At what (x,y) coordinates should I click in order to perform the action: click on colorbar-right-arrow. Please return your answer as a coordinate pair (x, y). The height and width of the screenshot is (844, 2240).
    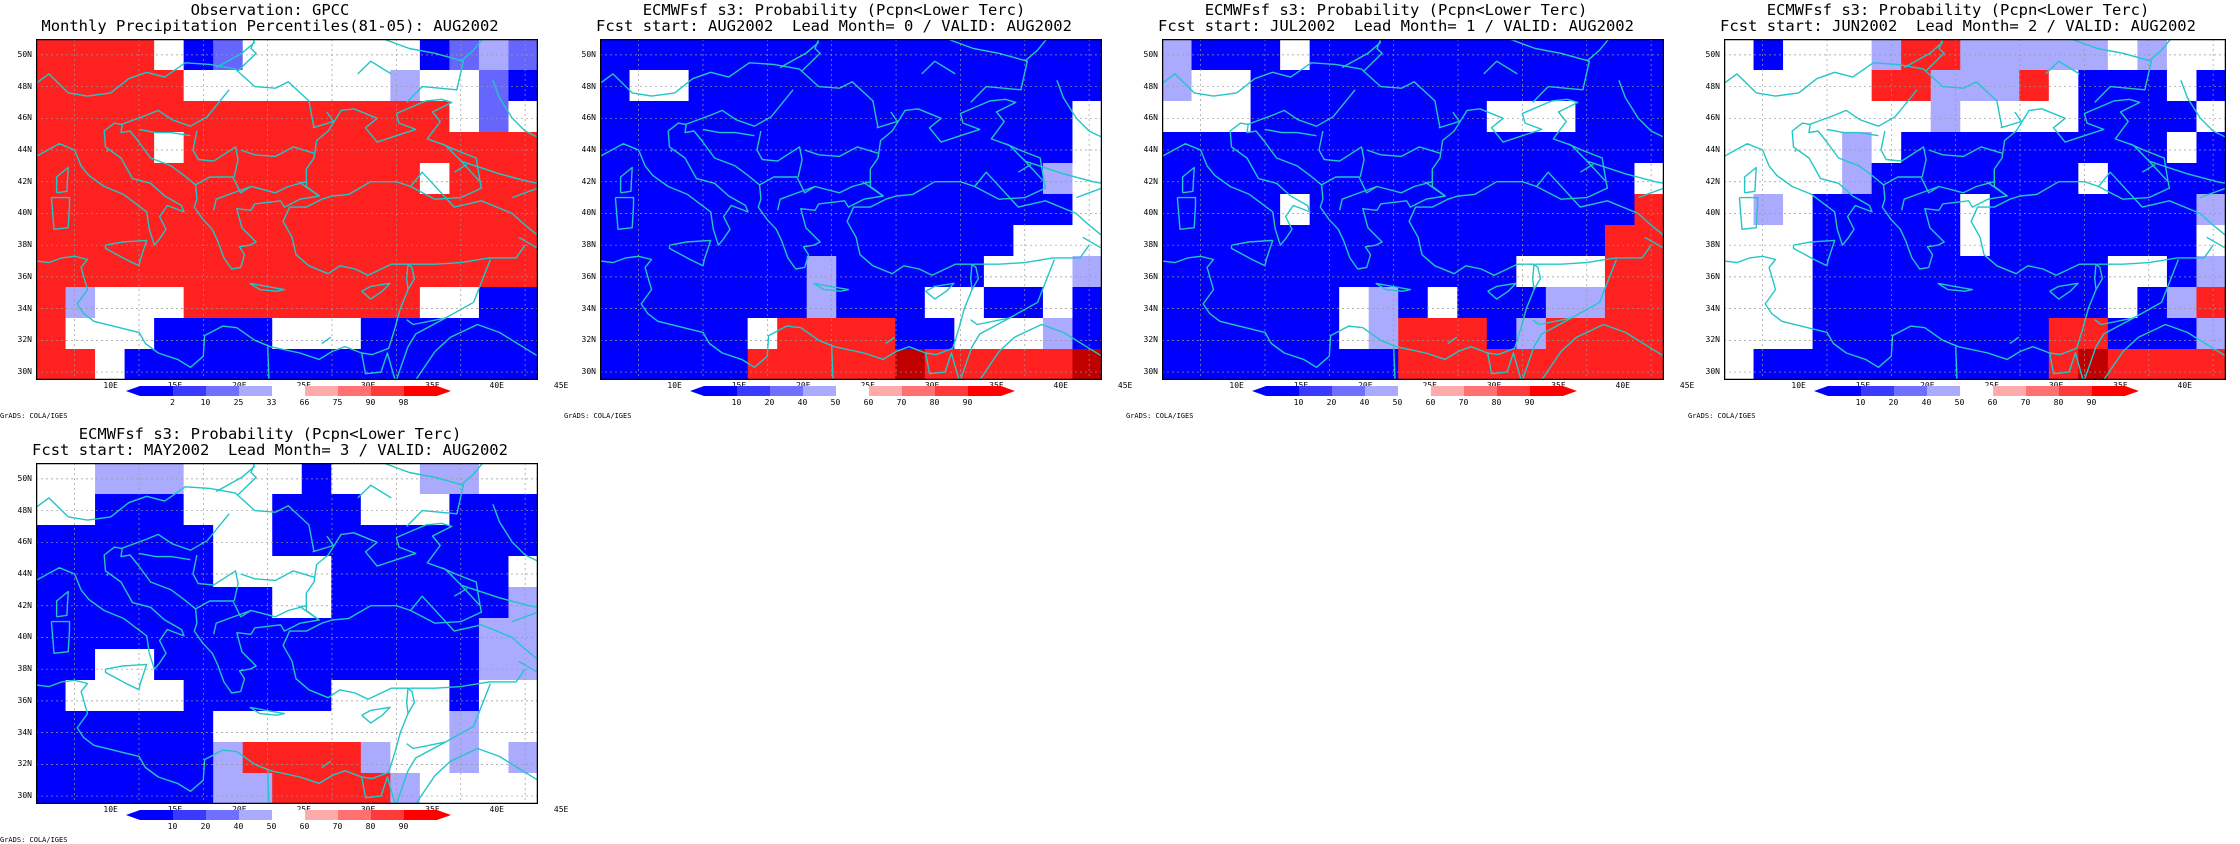
    Looking at the image, I should click on (443, 391).